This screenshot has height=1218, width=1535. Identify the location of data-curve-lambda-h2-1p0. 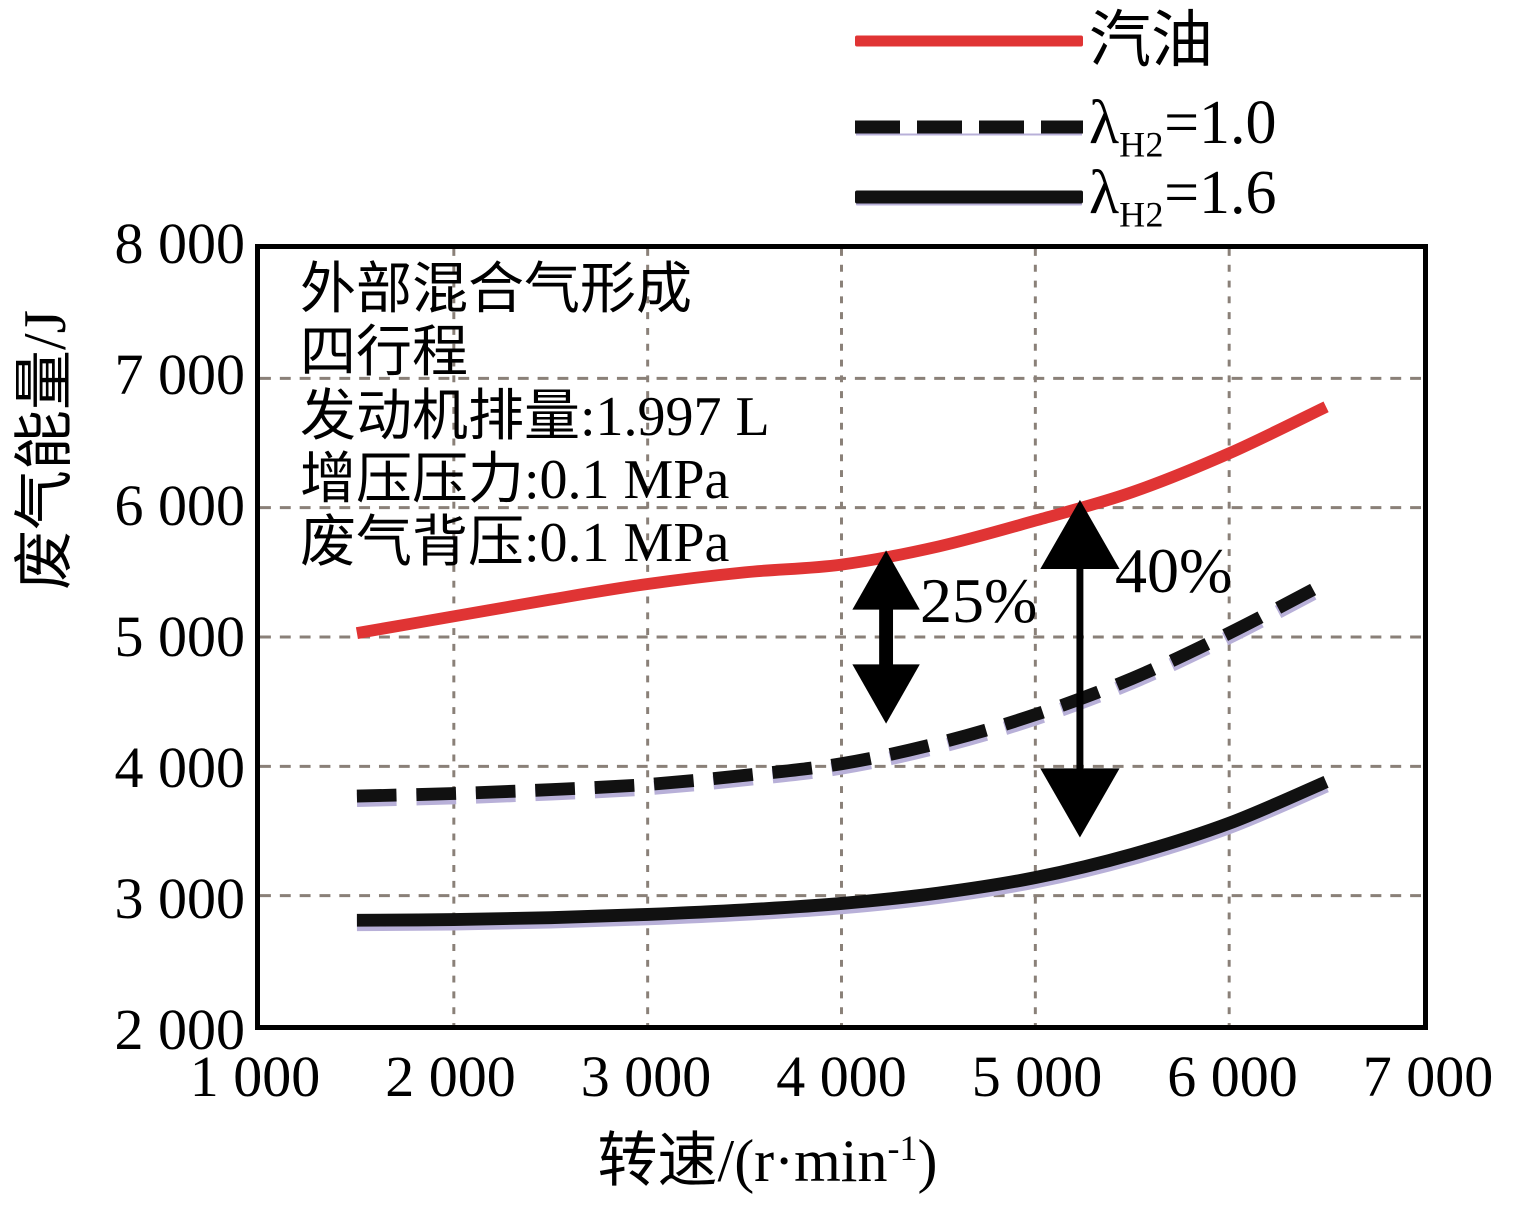
(843, 689).